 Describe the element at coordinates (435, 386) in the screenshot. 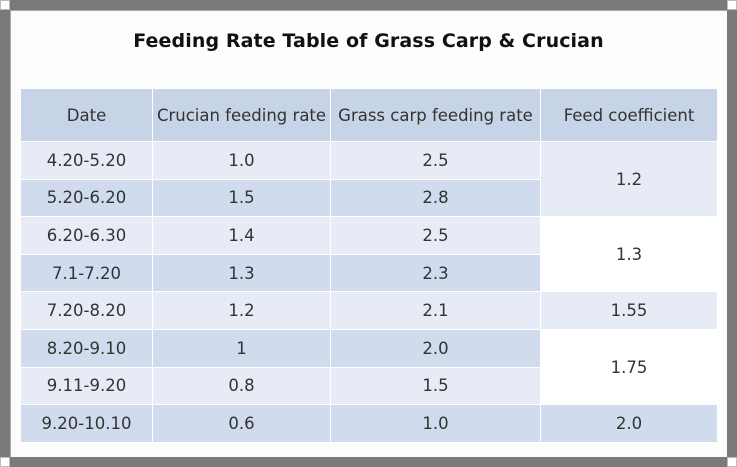

I see `grass-carp-rate-cell: 1.5` at that location.